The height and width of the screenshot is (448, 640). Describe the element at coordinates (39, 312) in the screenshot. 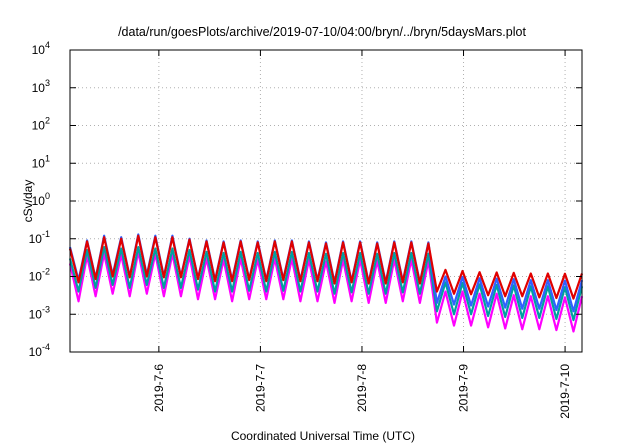

I see `y-tick-label: 10⁻³` at that location.